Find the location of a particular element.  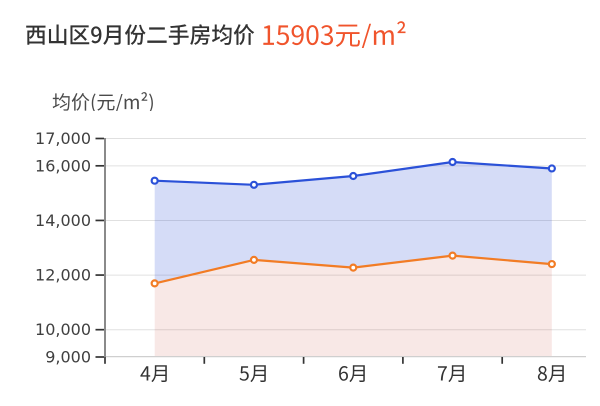

y-axis-label: 17,000 is located at coordinates (63, 138).